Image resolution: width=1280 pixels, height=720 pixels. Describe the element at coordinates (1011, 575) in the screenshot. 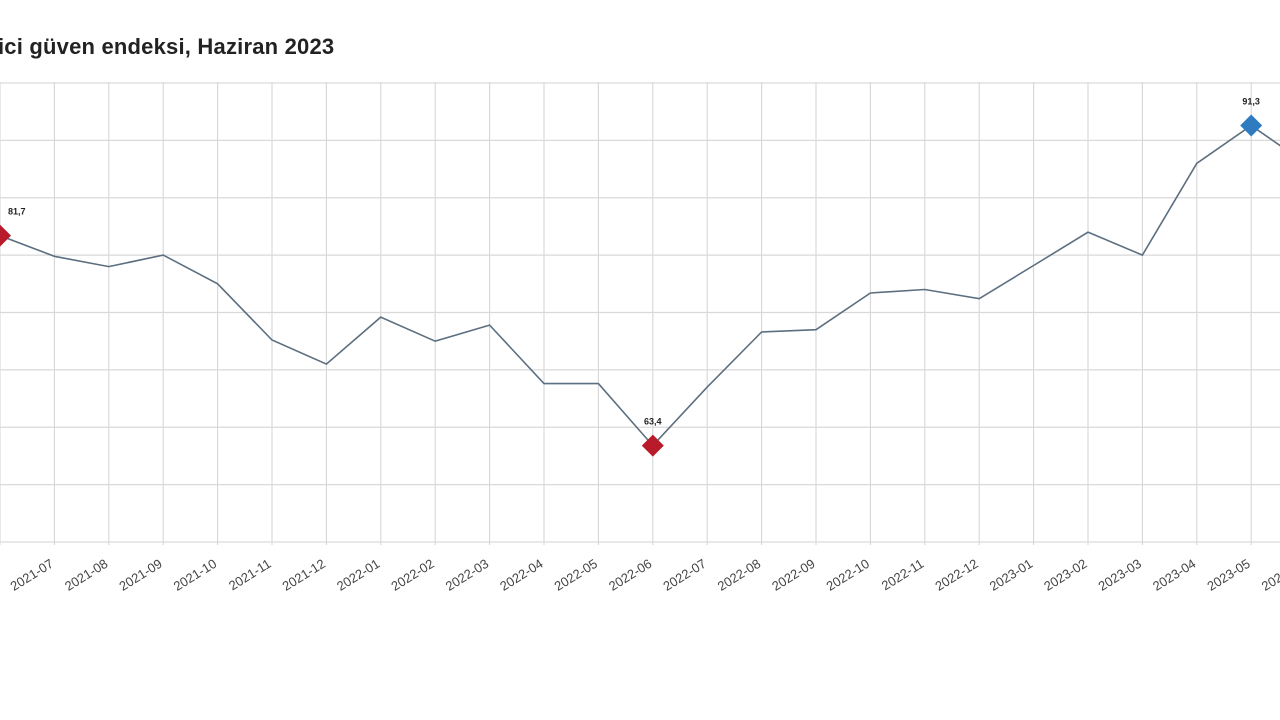

I see `x-tick-label: 2023-01` at that location.